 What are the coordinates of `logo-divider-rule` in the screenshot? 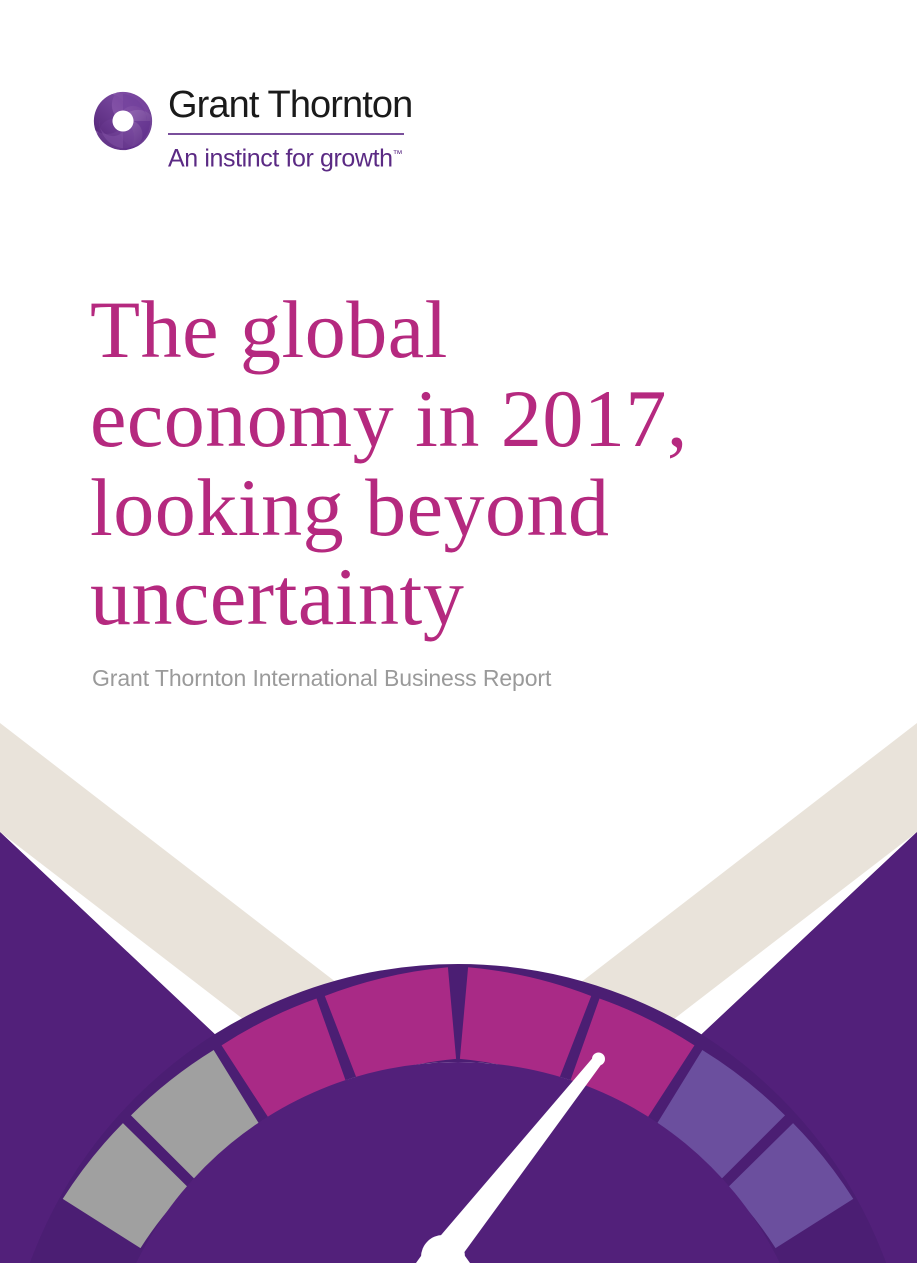 It's located at (286, 134).